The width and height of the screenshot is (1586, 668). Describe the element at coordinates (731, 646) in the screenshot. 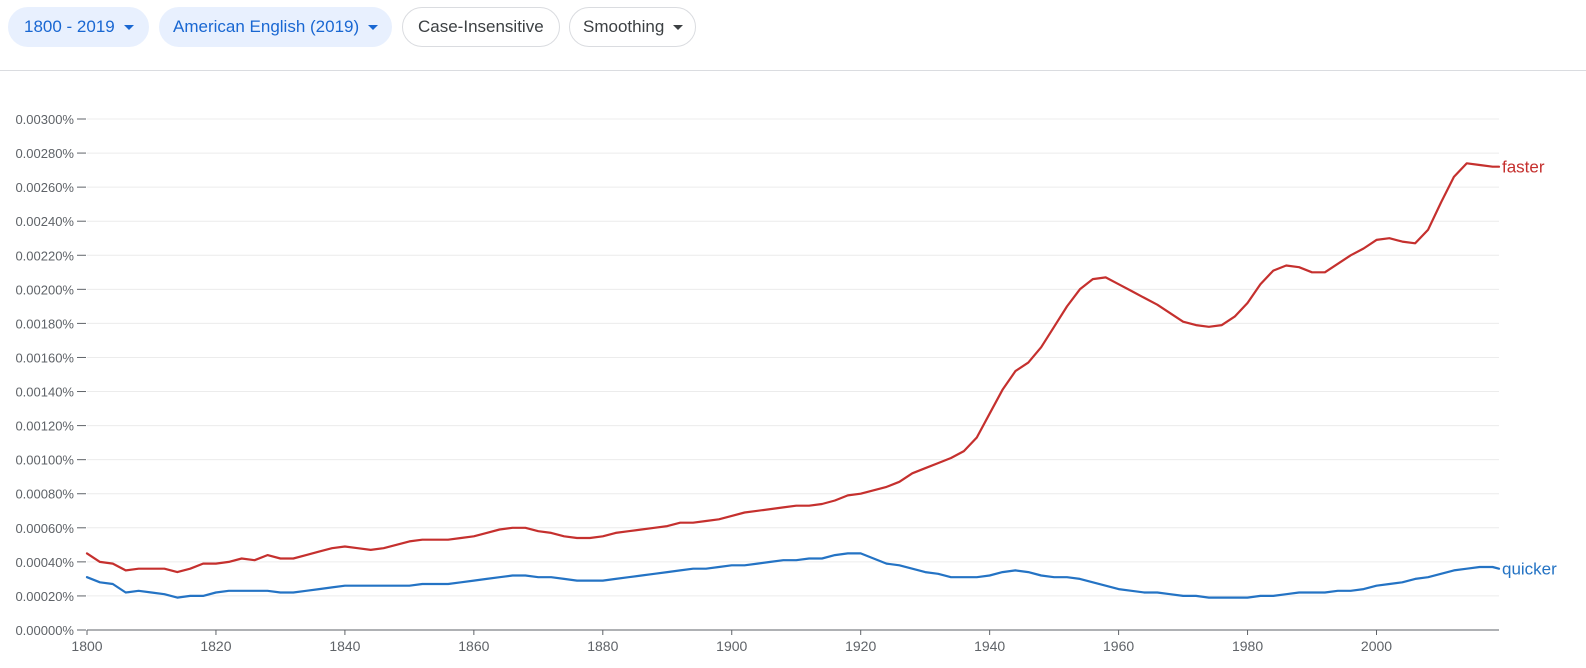

I see `x-tick-label: 1900` at that location.